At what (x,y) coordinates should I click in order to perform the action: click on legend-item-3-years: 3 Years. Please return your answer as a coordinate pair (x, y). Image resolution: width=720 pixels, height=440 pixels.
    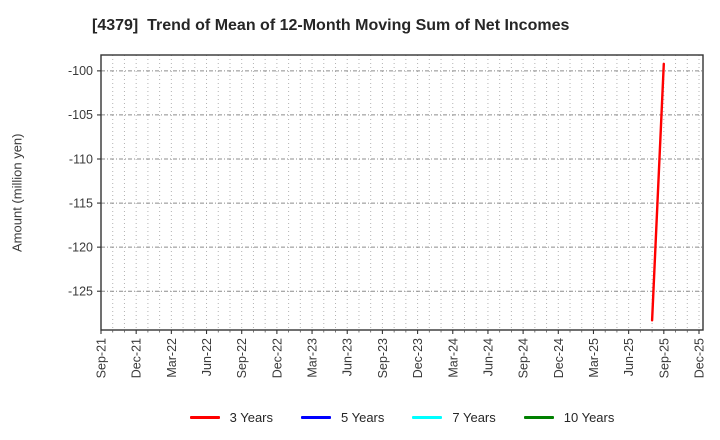
    Looking at the image, I should click on (231, 417).